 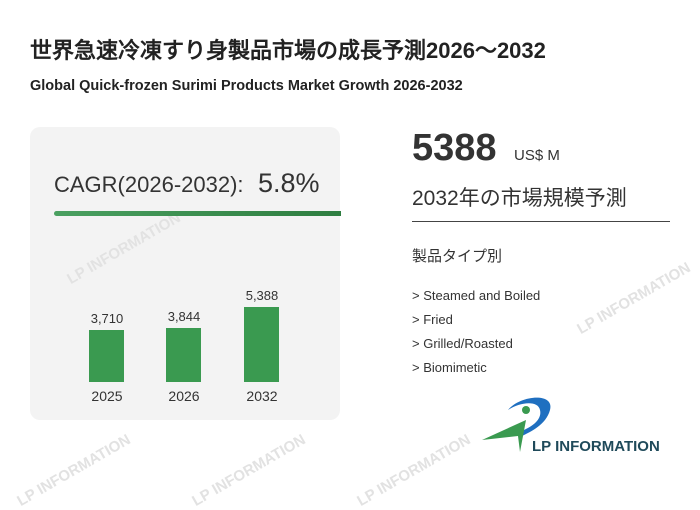 What do you see at coordinates (519, 198) in the screenshot?
I see `market-size-description: 2032年の市場規模予測` at bounding box center [519, 198].